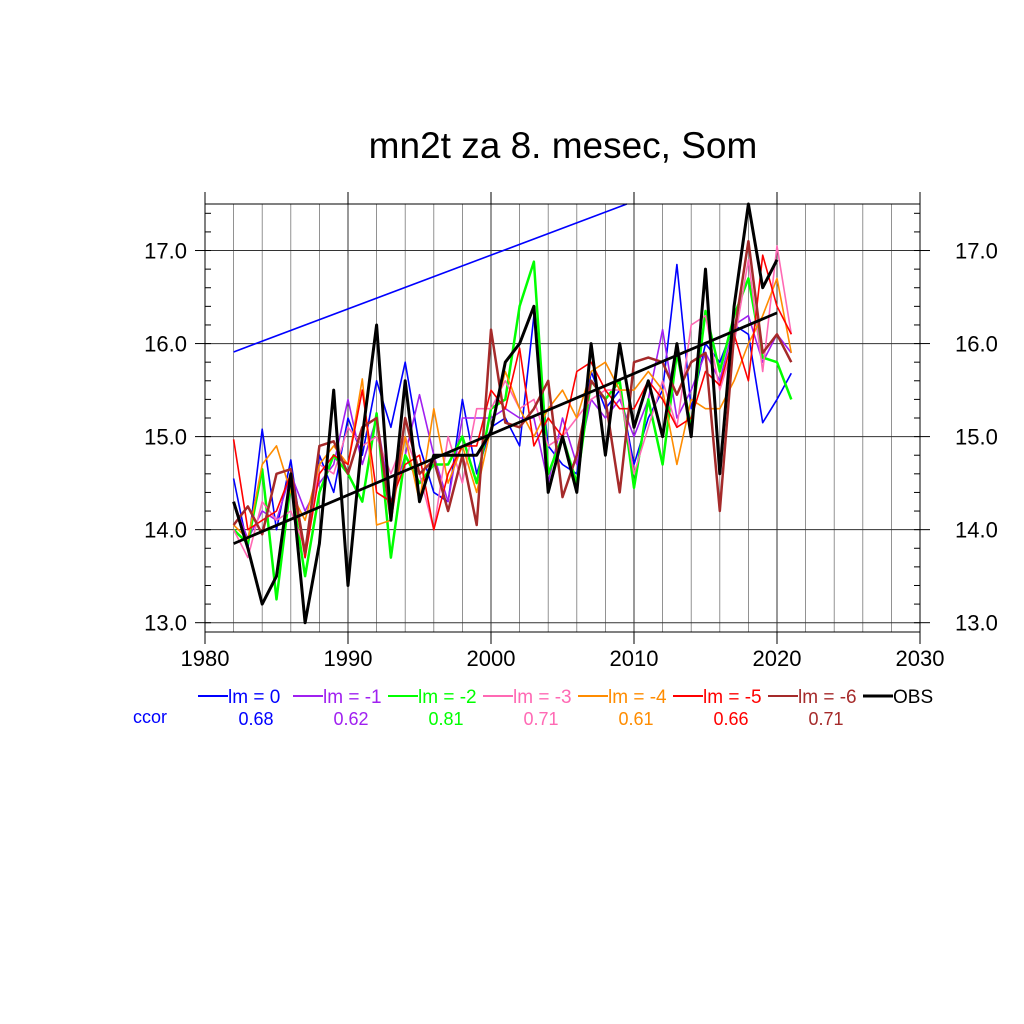 The image size is (1024, 1024). I want to click on legend-label: OBS, so click(913, 697).